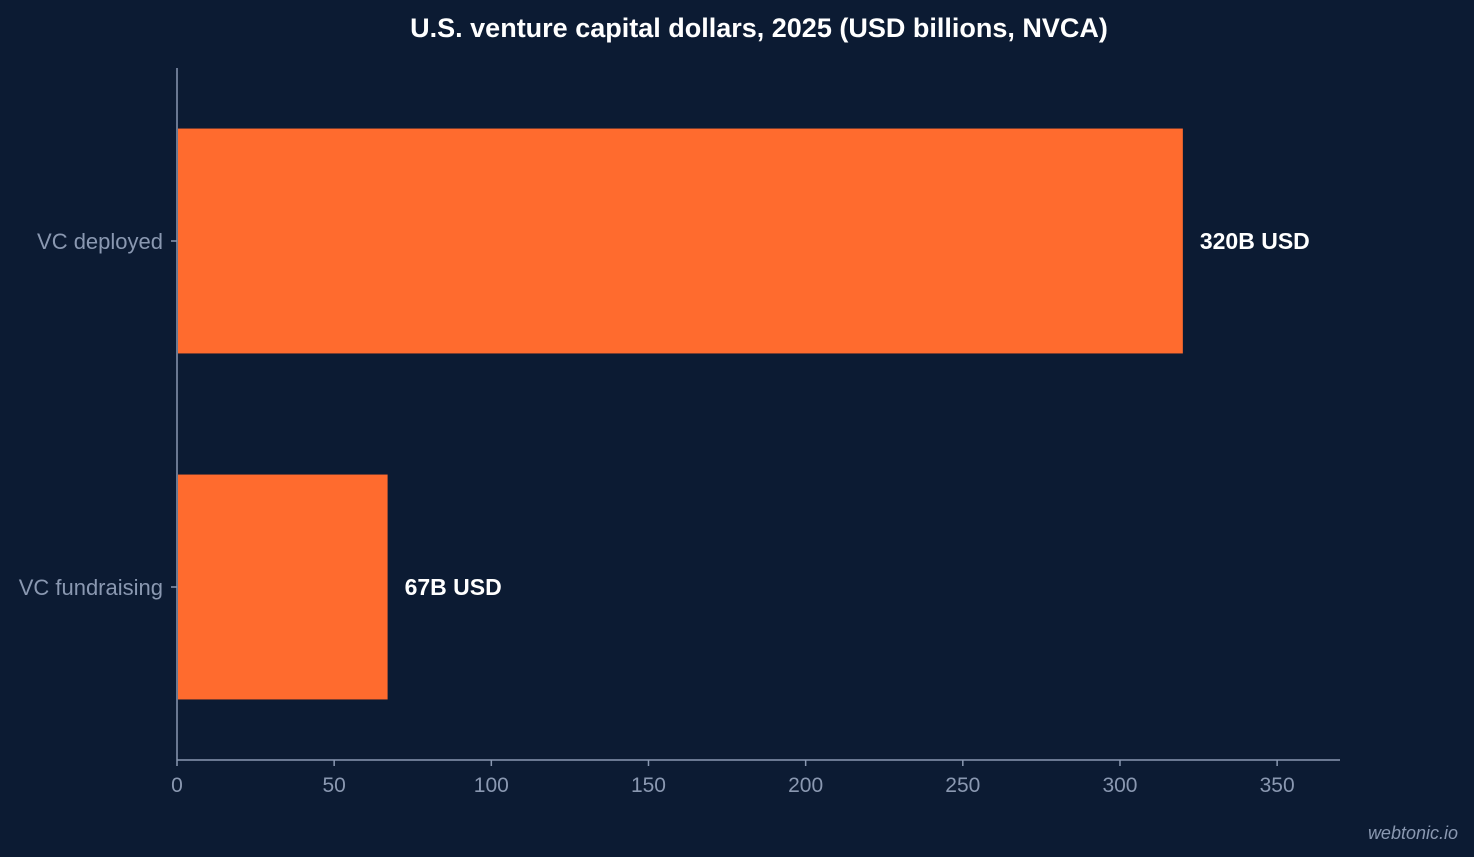 This screenshot has width=1474, height=857. What do you see at coordinates (1413, 833) in the screenshot?
I see `watermark: webtonic.io` at bounding box center [1413, 833].